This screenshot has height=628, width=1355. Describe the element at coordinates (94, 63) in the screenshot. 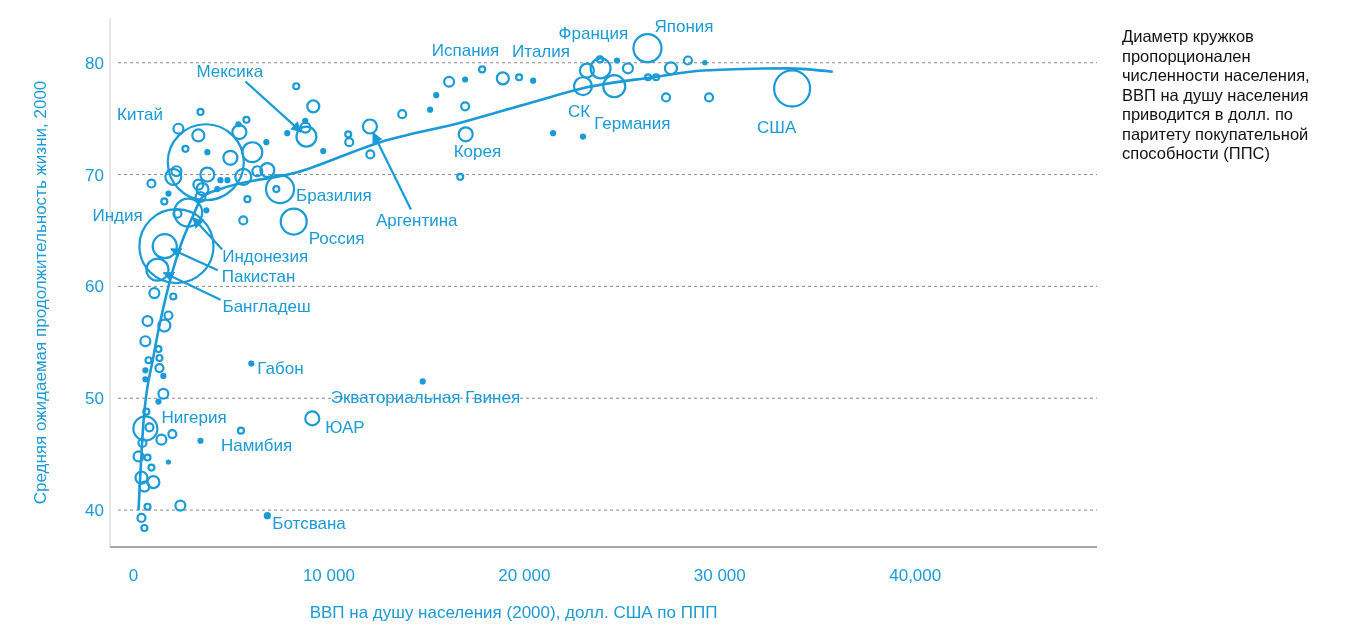

I see `y-tick-label: 80` at that location.